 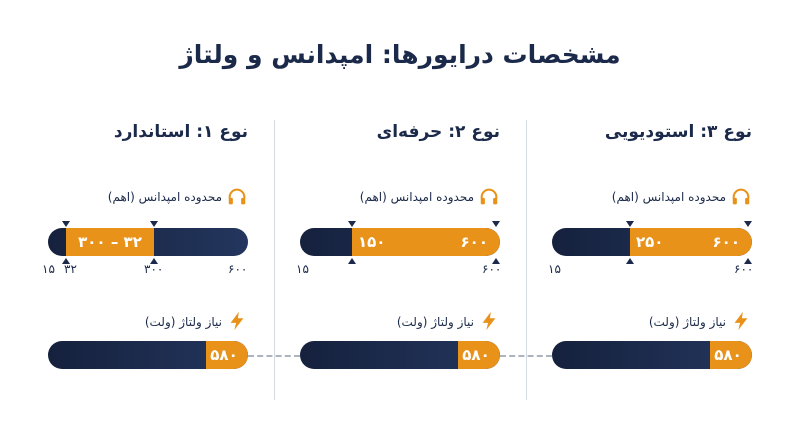 I want to click on impedance-range-bar: ۱۵۰ ۶۰۰, so click(x=400, y=242).